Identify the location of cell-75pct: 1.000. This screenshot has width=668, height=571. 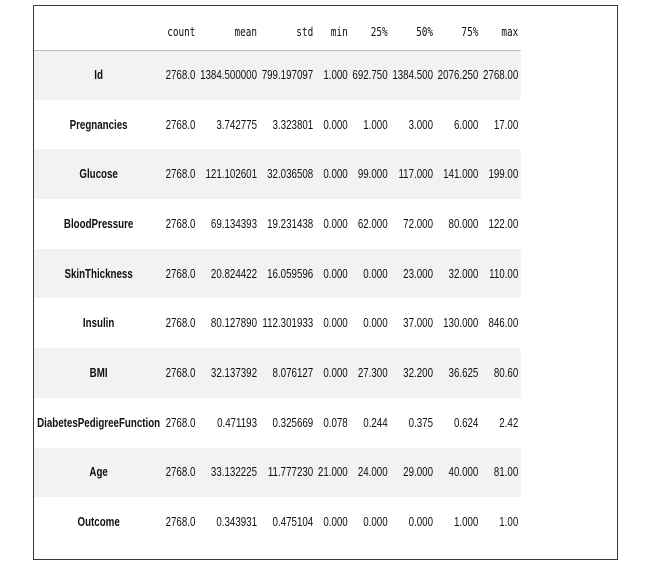
(466, 522).